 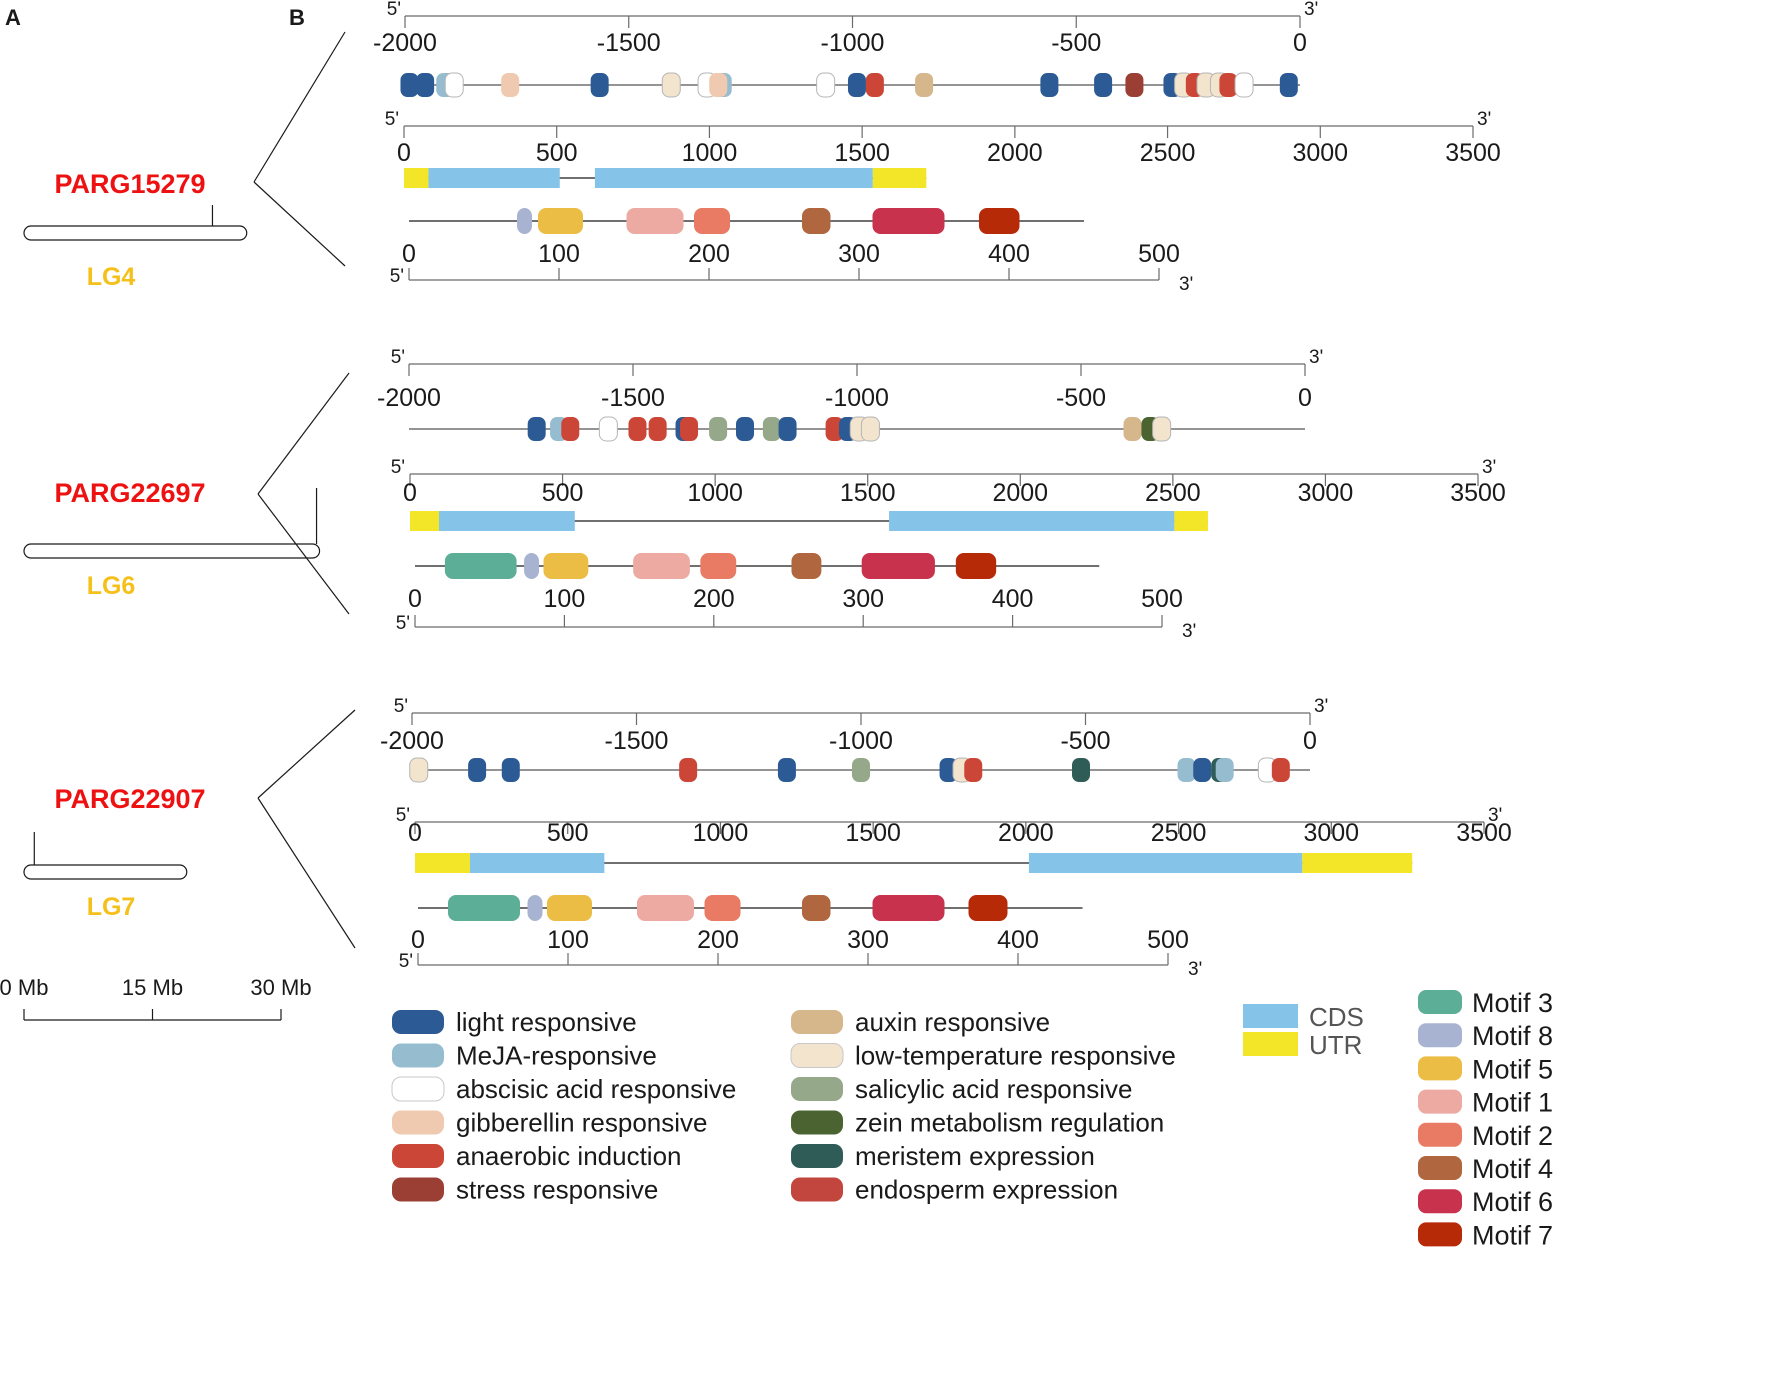 I want to click on legend-swatch-stress, so click(x=418, y=1189).